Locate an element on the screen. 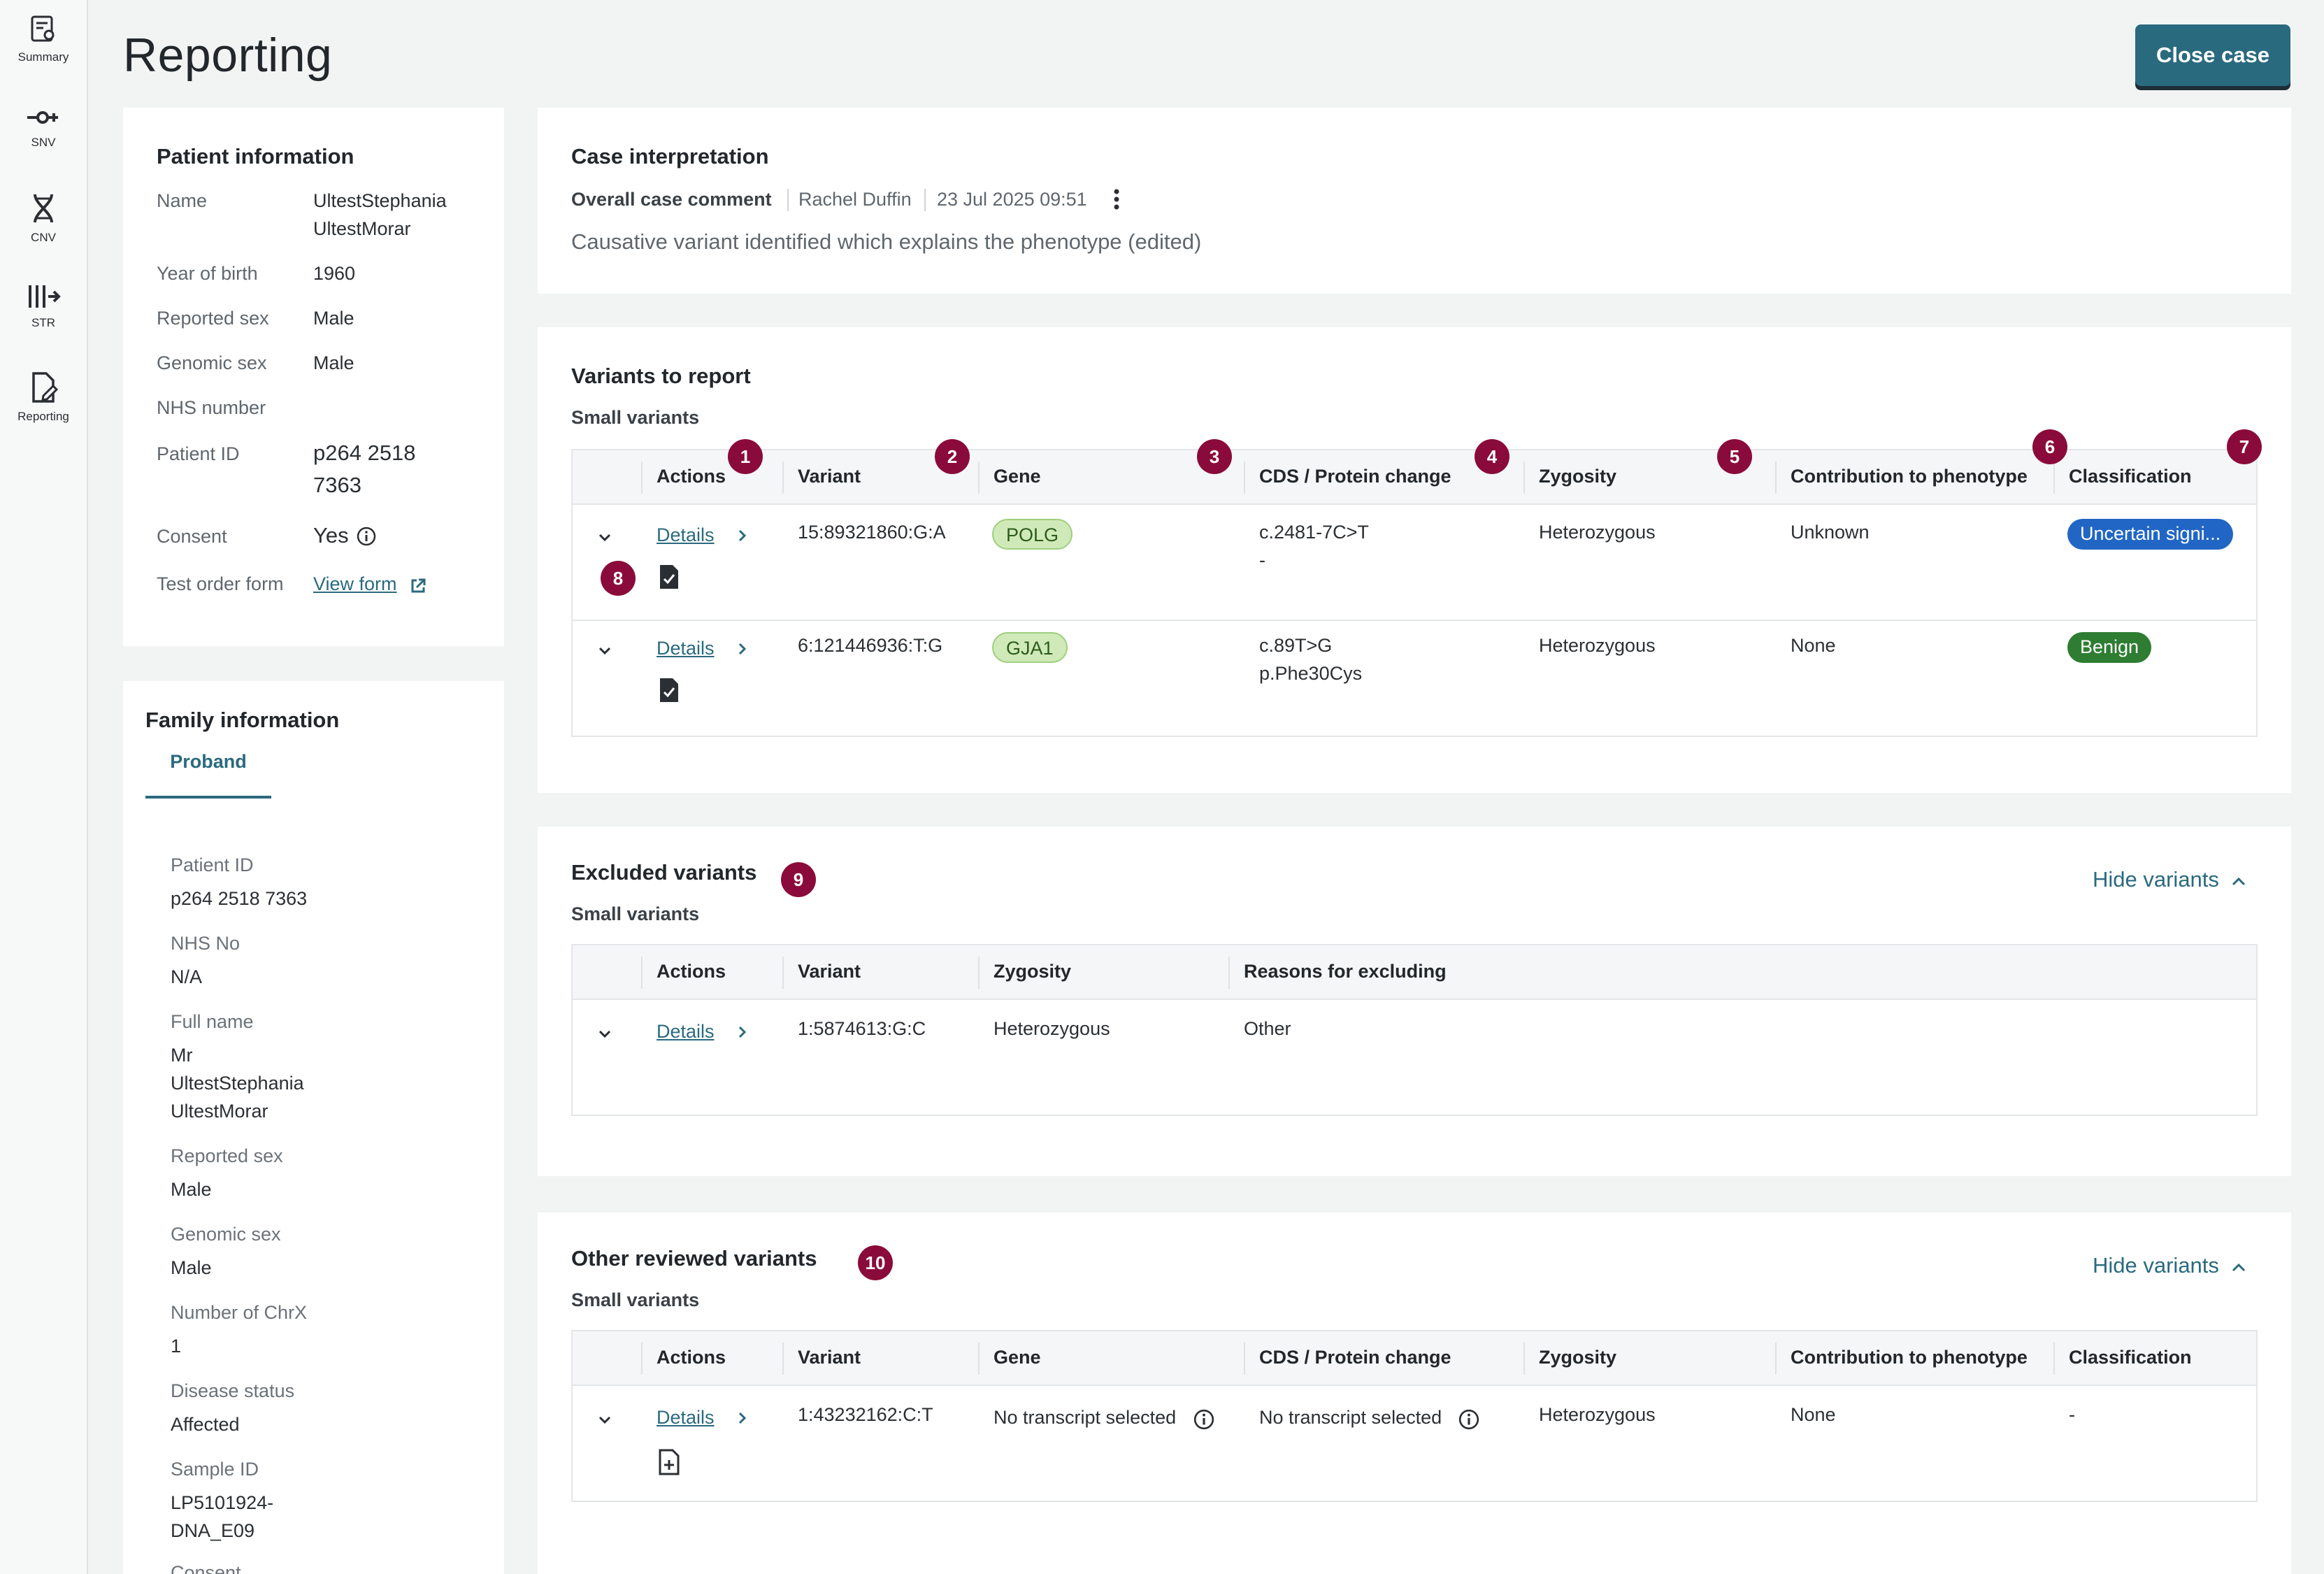  cds-value: No transcript selected is located at coordinates (1350, 1418).